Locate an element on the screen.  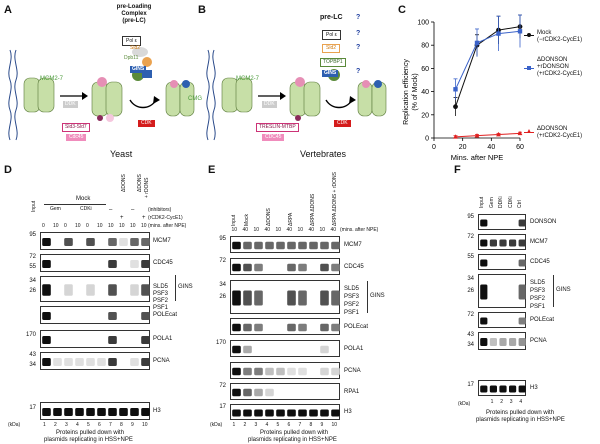
lane-number: 3 is located at coordinates (256, 425).